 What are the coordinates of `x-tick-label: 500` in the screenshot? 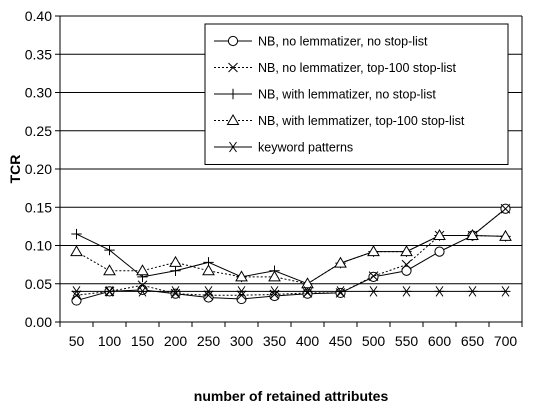 It's located at (374, 341).